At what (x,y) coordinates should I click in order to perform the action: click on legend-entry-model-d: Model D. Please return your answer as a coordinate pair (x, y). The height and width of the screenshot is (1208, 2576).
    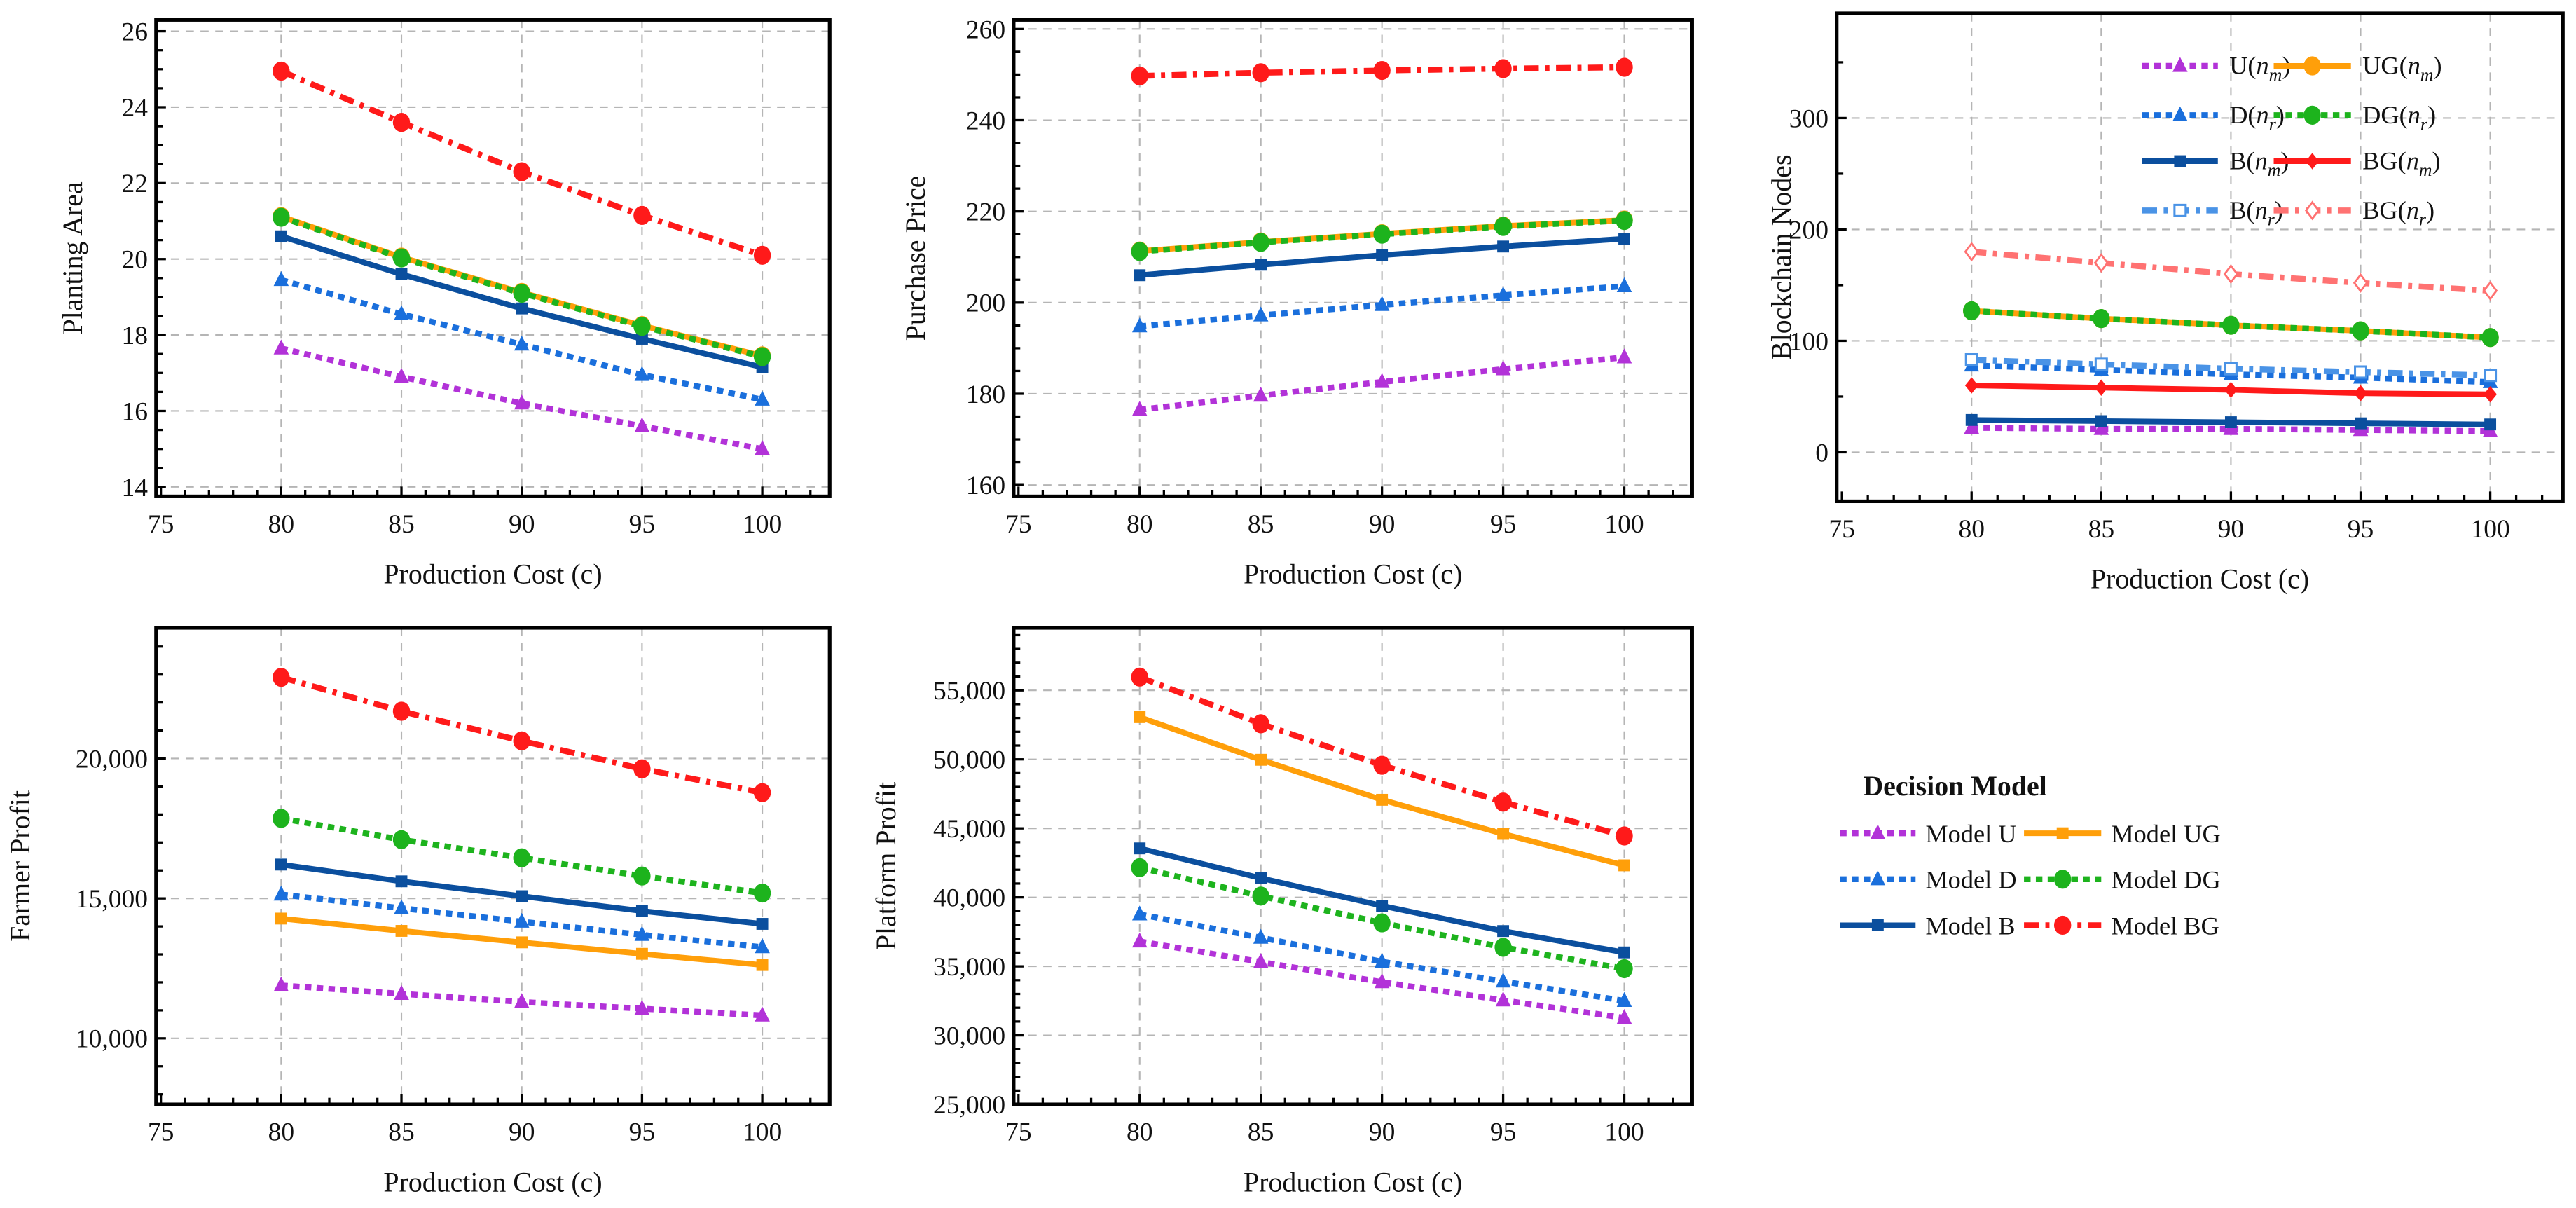
    Looking at the image, I should click on (1928, 880).